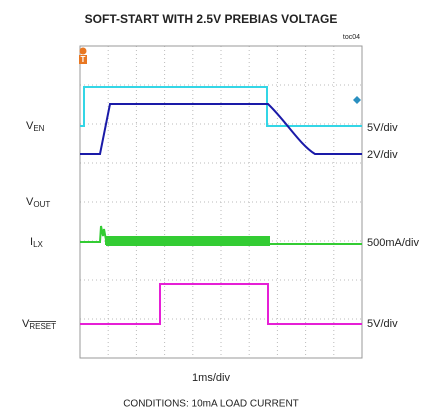 This screenshot has width=422, height=414. I want to click on trace-out, so click(221, 129).